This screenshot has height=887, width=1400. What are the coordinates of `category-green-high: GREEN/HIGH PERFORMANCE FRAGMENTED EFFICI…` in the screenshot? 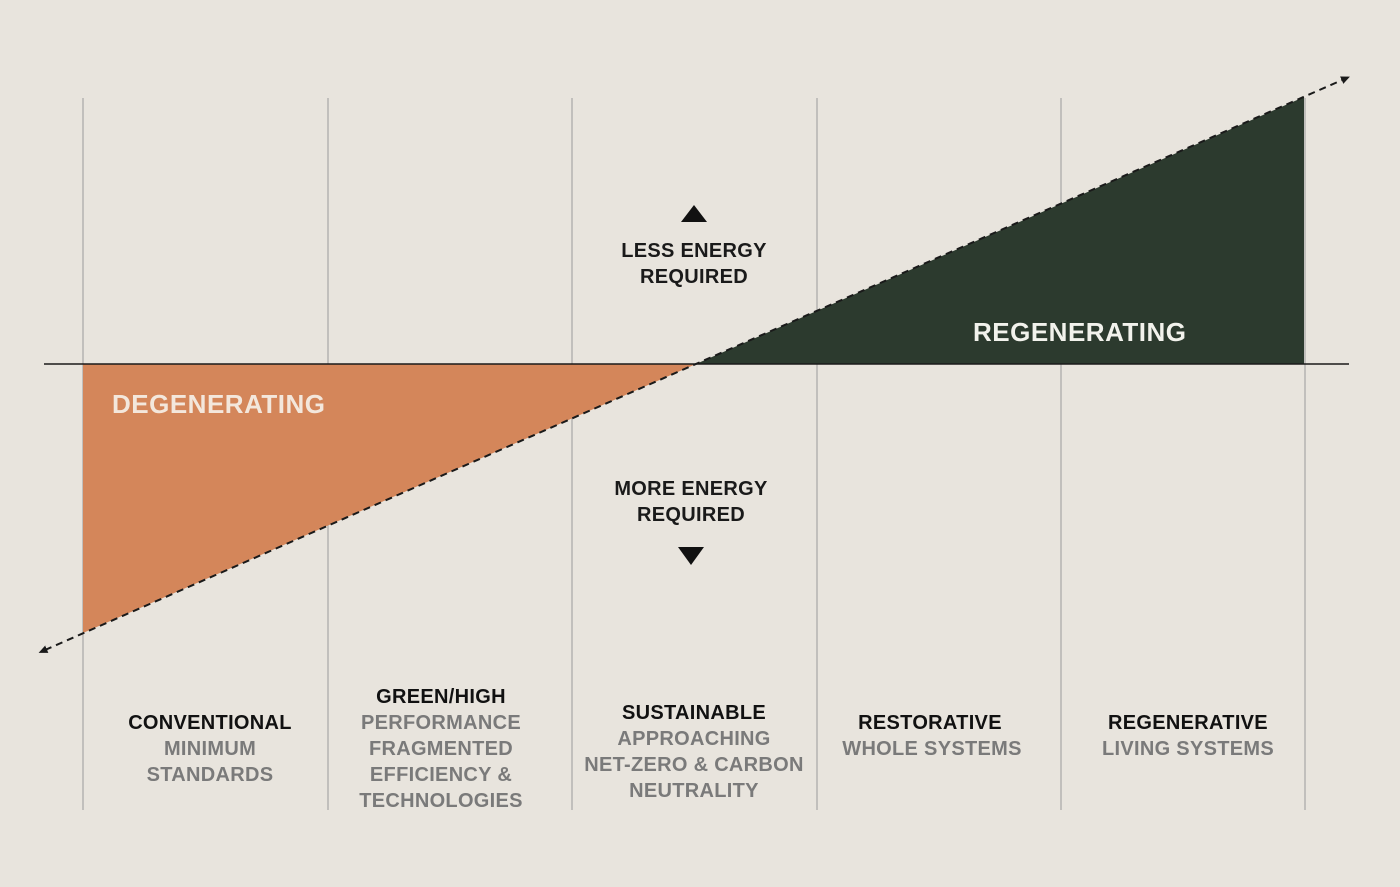 It's located at (441, 749).